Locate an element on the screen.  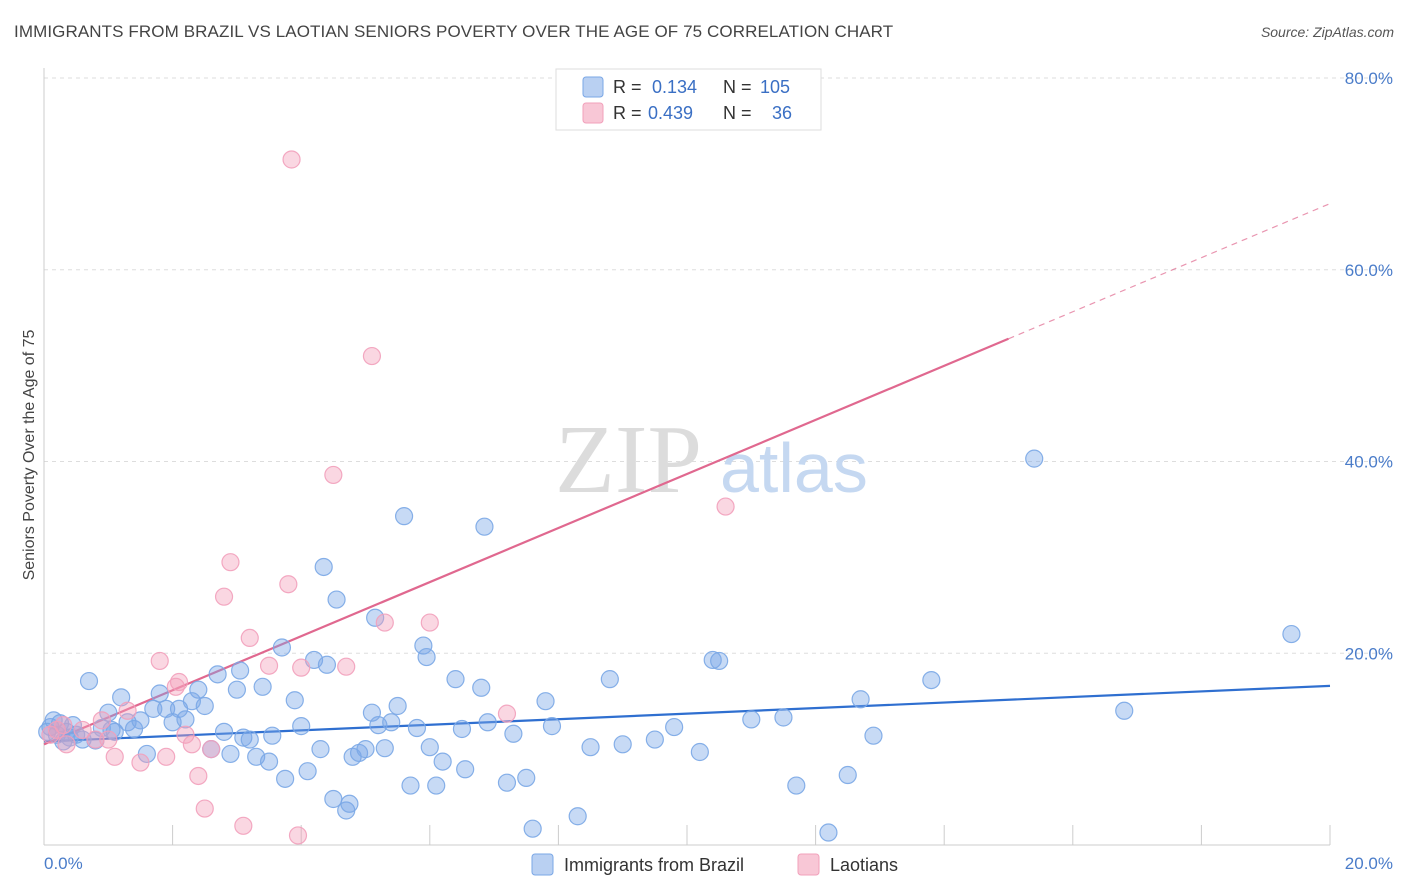
series-legend-swatch-laotians is located at coordinates (808, 864).